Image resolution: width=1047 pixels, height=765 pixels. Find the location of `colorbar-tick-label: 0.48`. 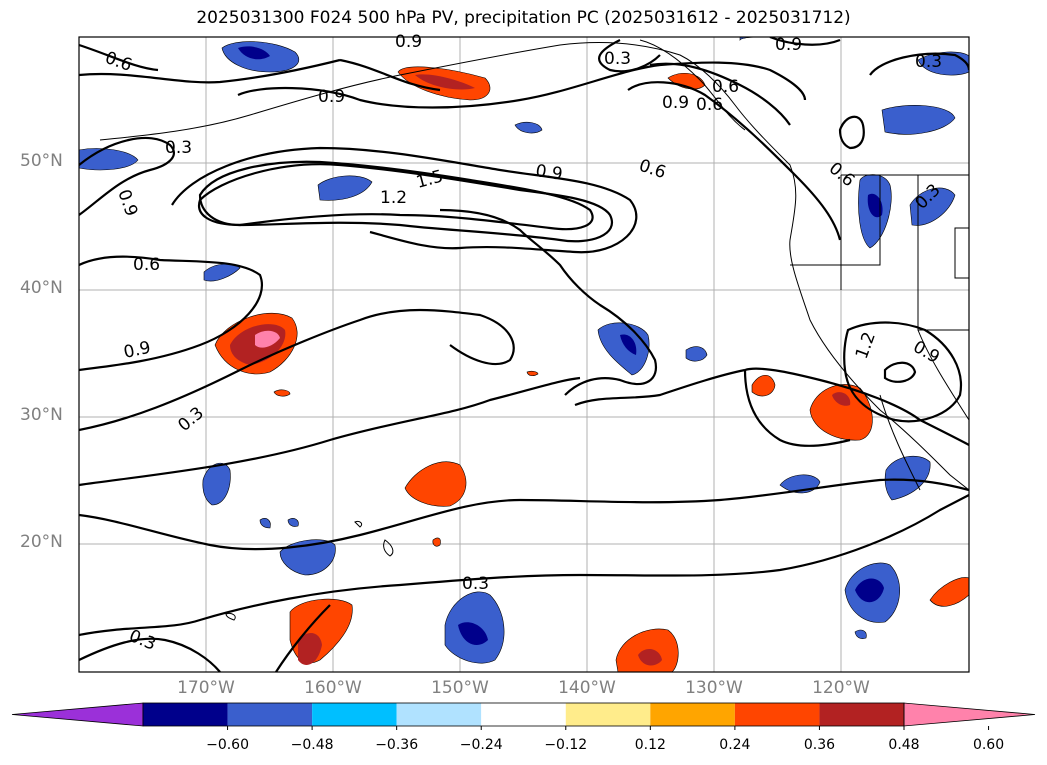

colorbar-tick-label: 0.48 is located at coordinates (904, 745).